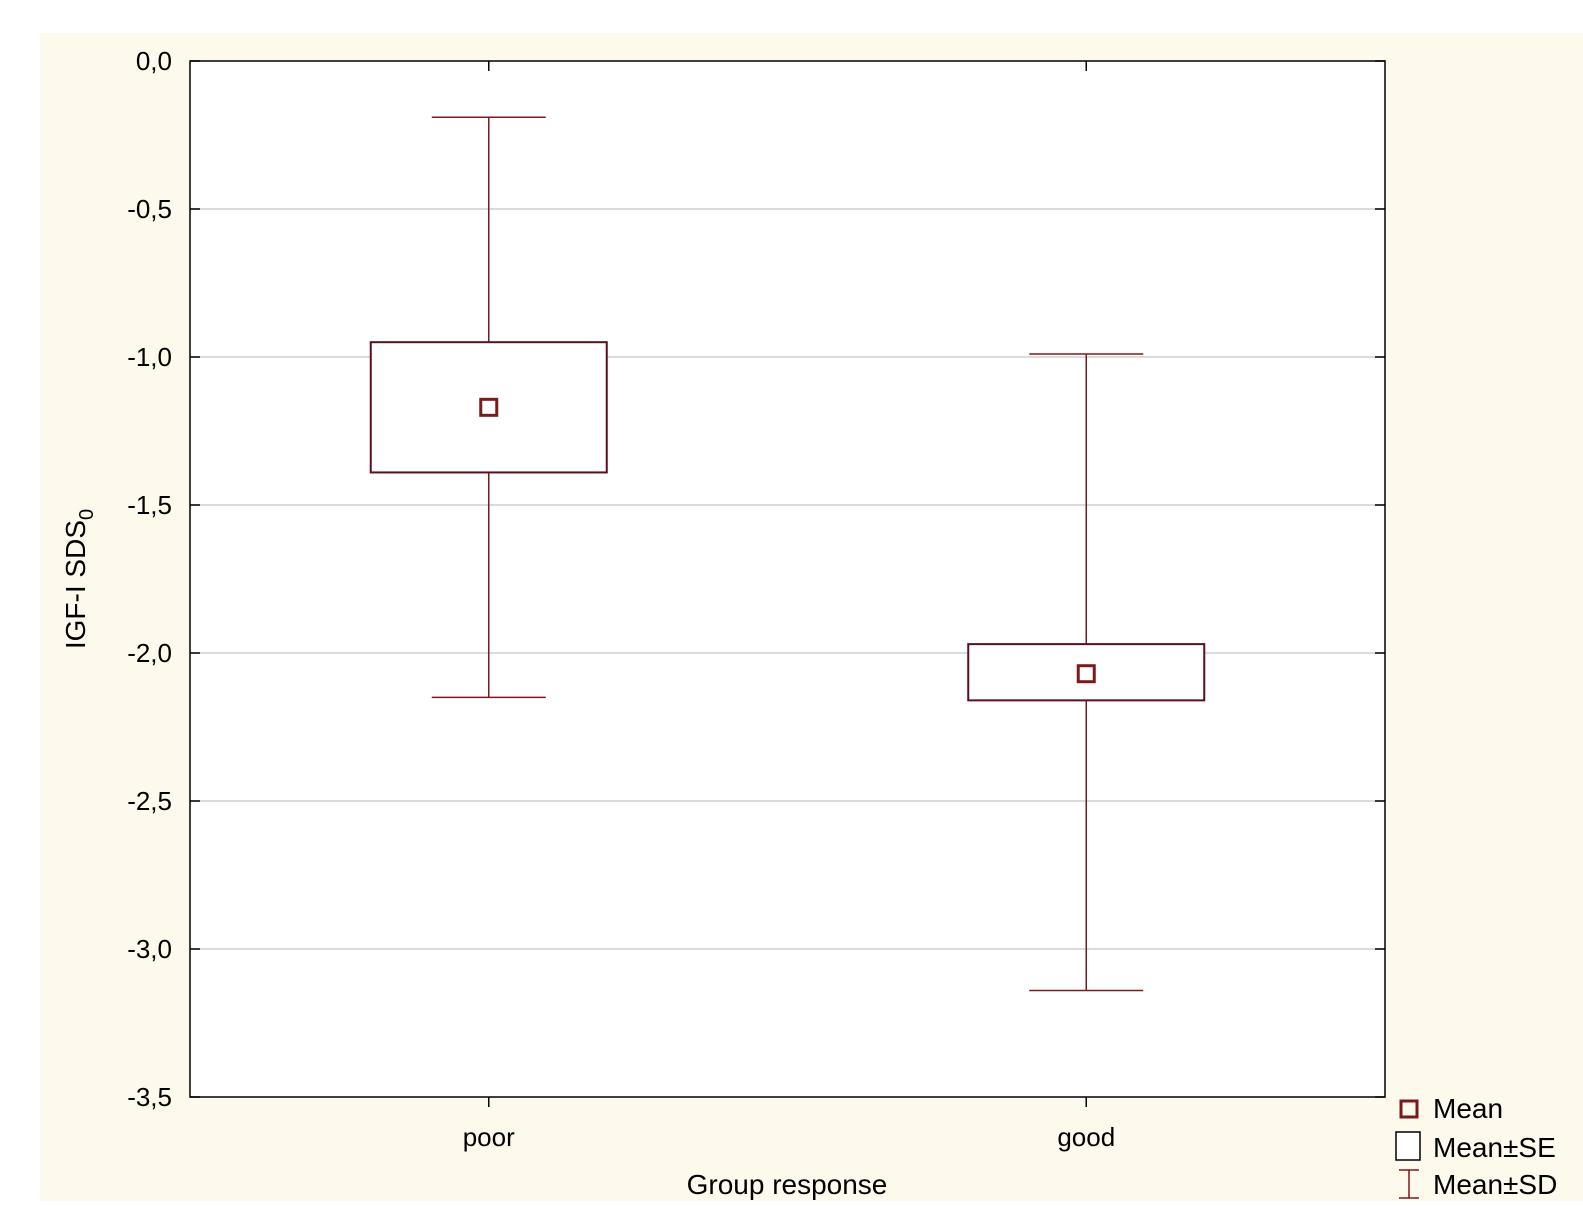  I want to click on box-group-good, so click(1086, 672).